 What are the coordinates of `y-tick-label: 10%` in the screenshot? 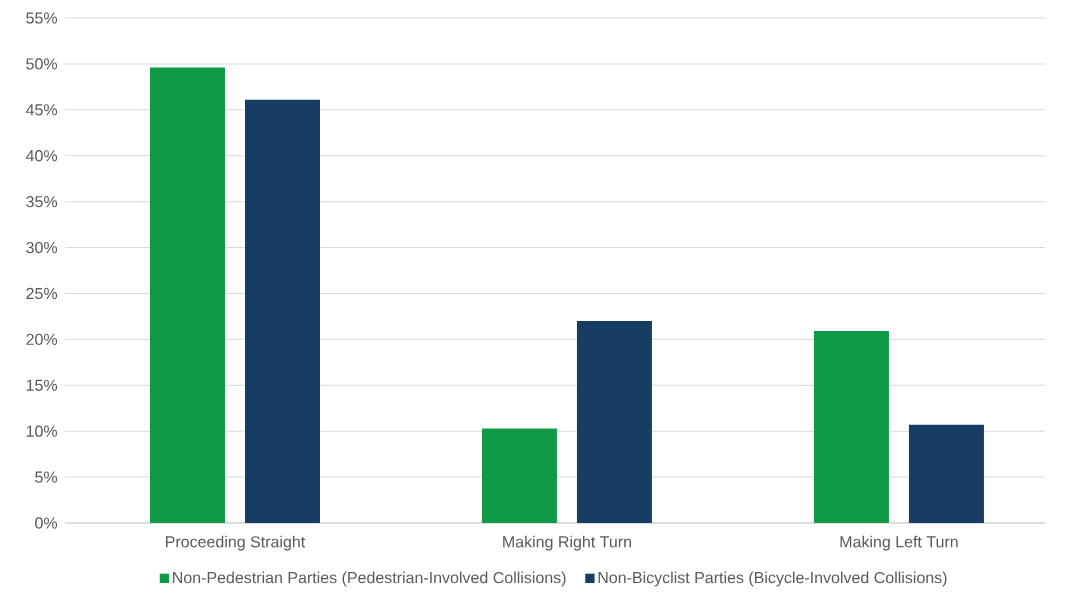 It's located at (42, 431).